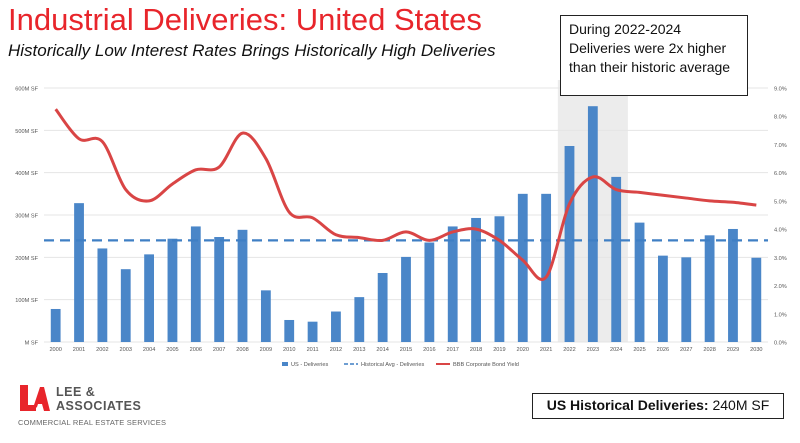  What do you see at coordinates (35, 398) in the screenshot?
I see `la-logo-icon` at bounding box center [35, 398].